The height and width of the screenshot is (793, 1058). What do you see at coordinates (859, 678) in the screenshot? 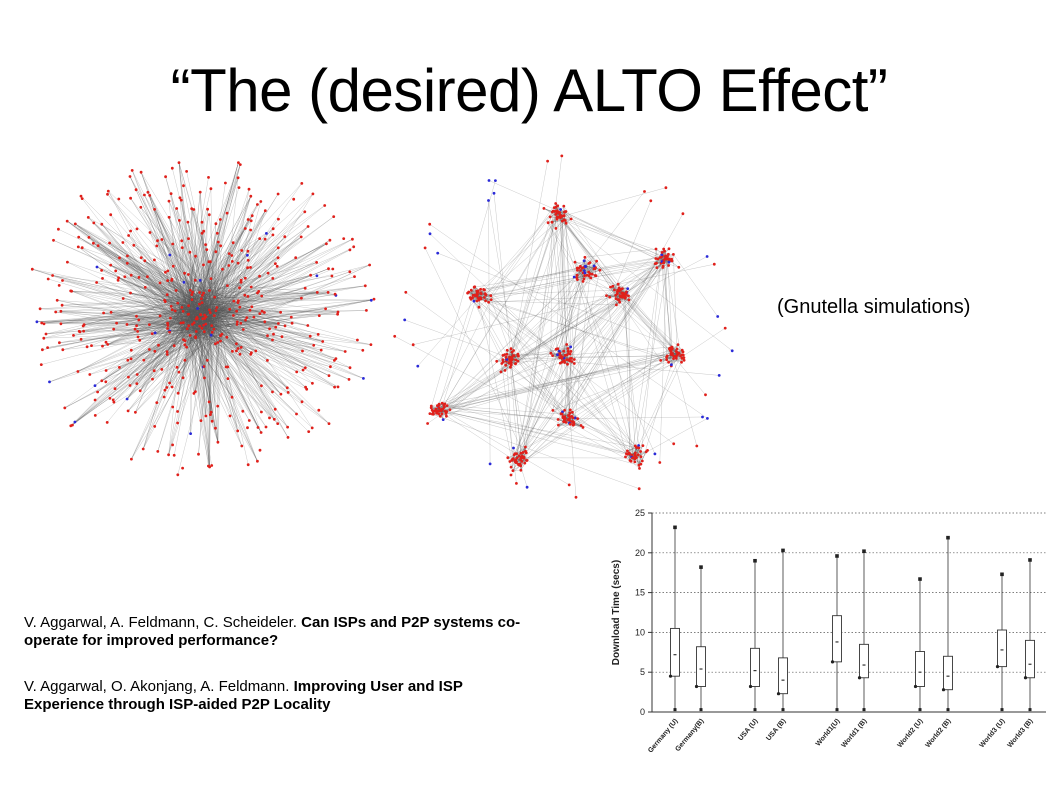
I see `q1-marker` at bounding box center [859, 678].